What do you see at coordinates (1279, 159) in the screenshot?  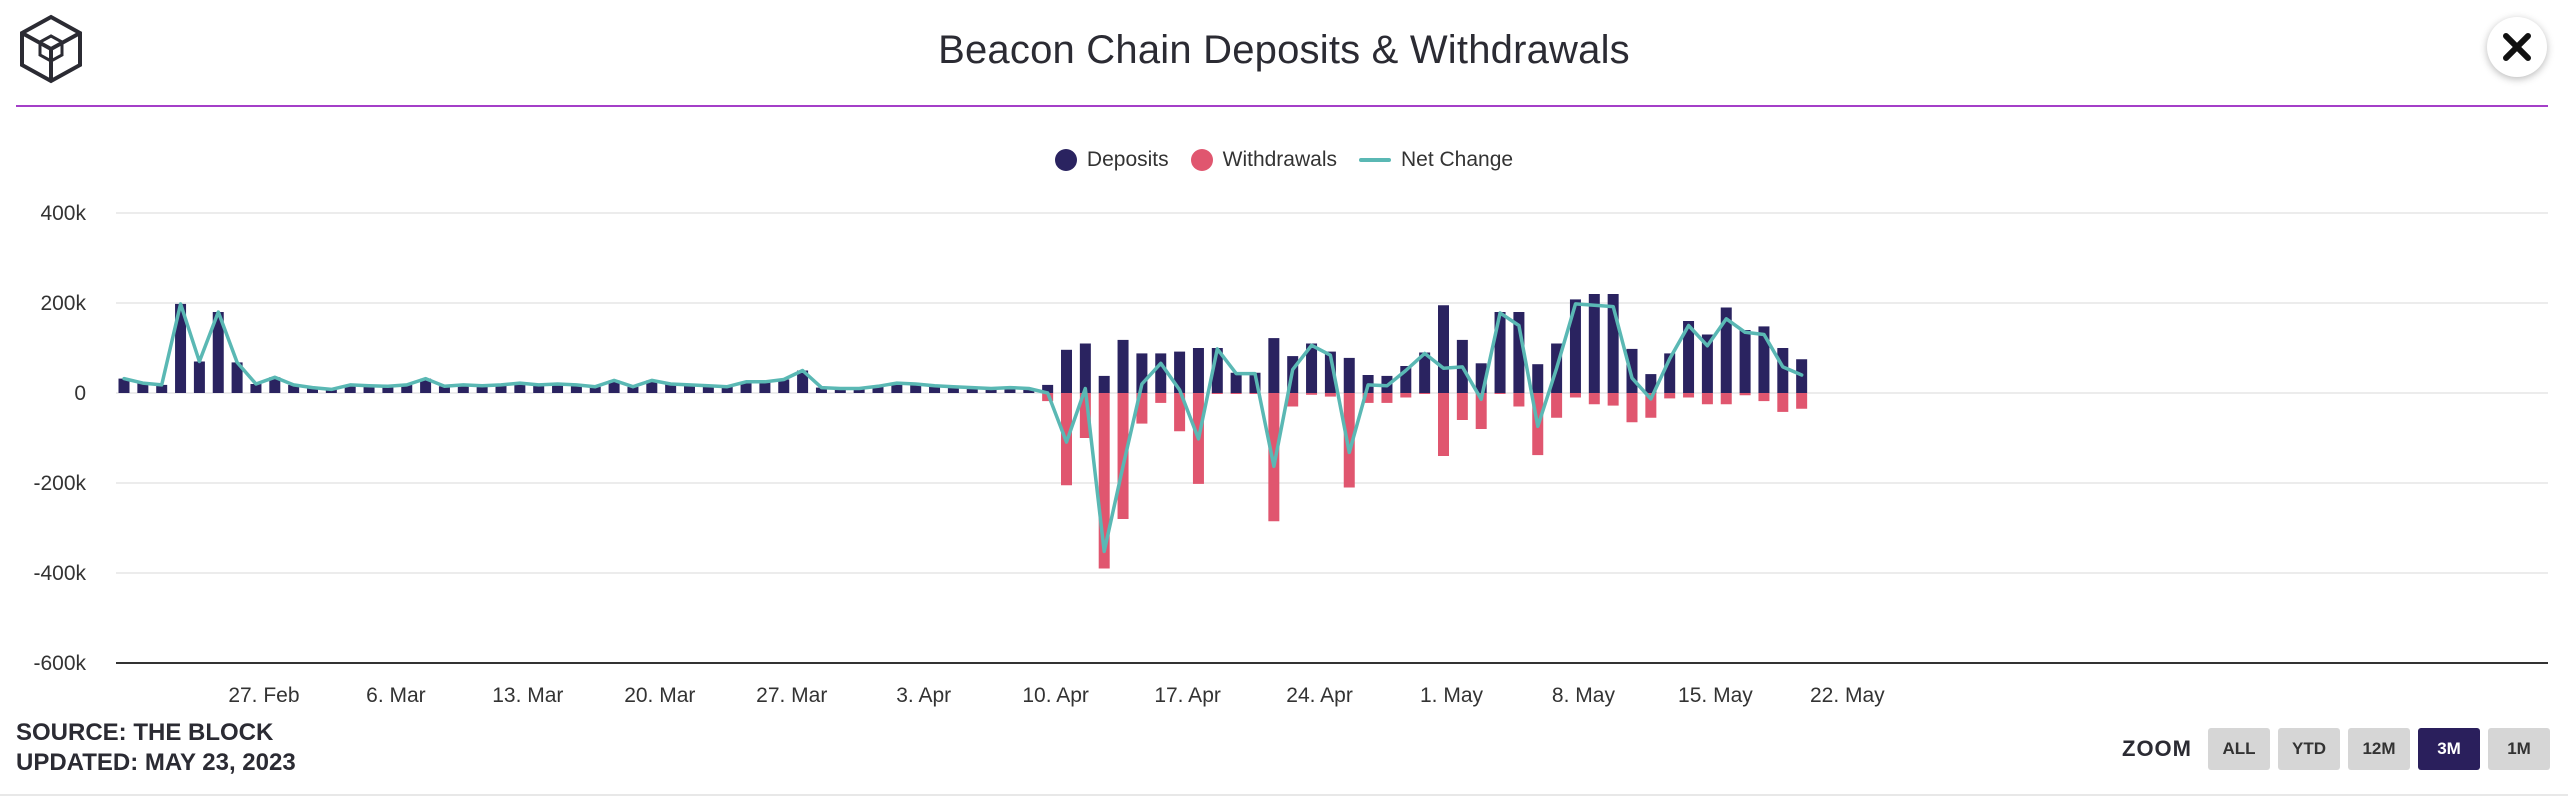 I see `legend-label-withdrawals: Withdrawals` at bounding box center [1279, 159].